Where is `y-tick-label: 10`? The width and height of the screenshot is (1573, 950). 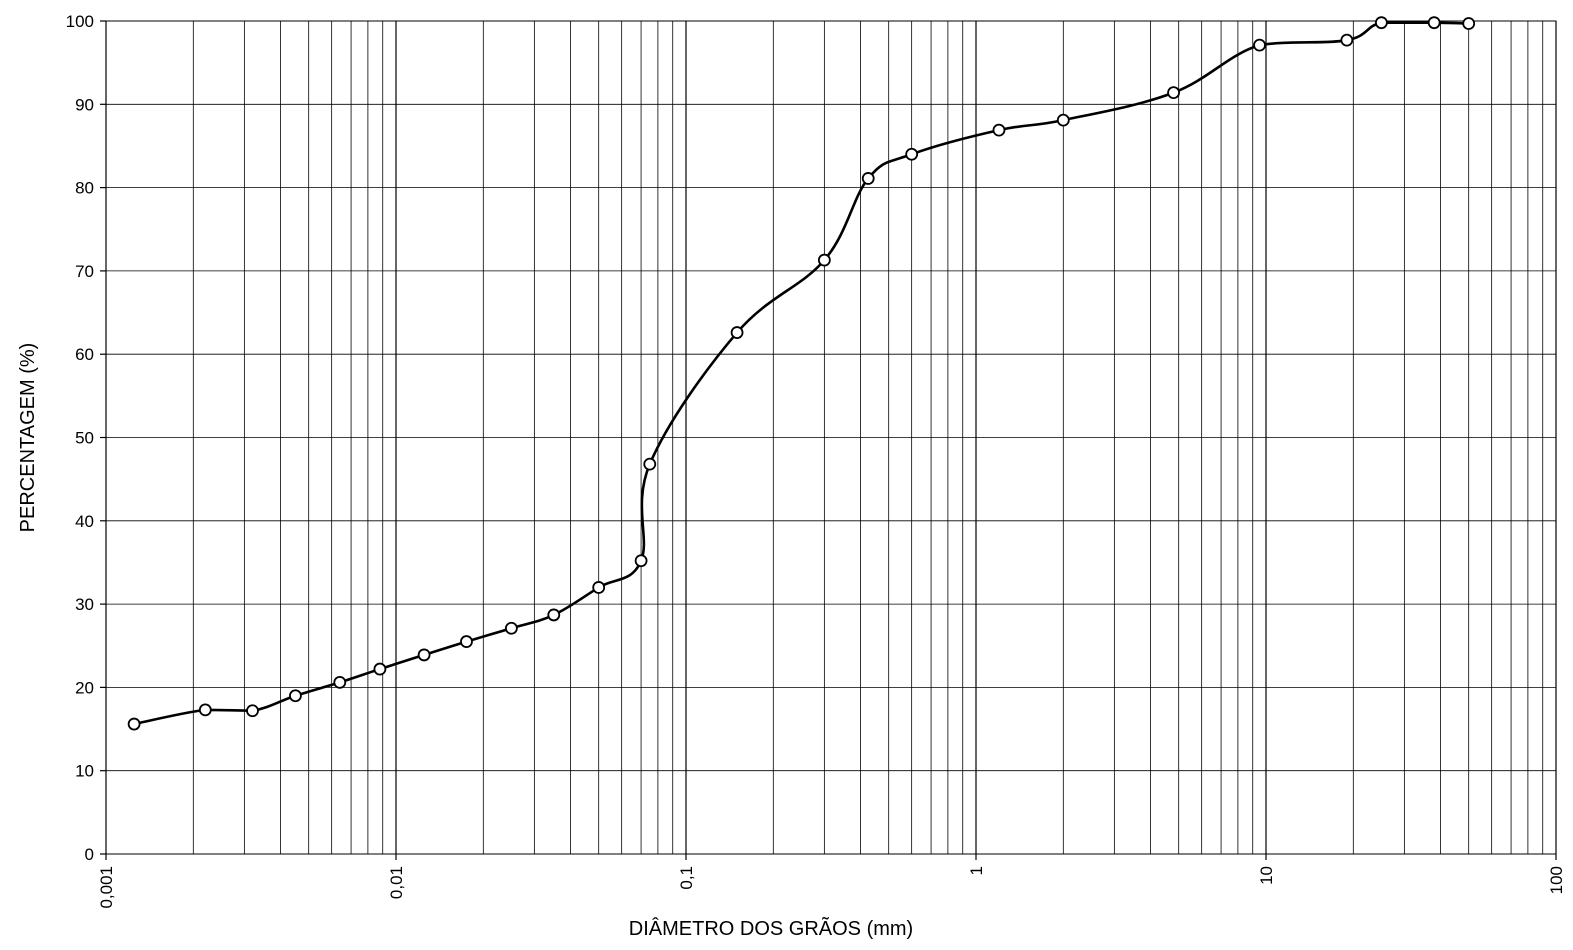 y-tick-label: 10 is located at coordinates (84, 771).